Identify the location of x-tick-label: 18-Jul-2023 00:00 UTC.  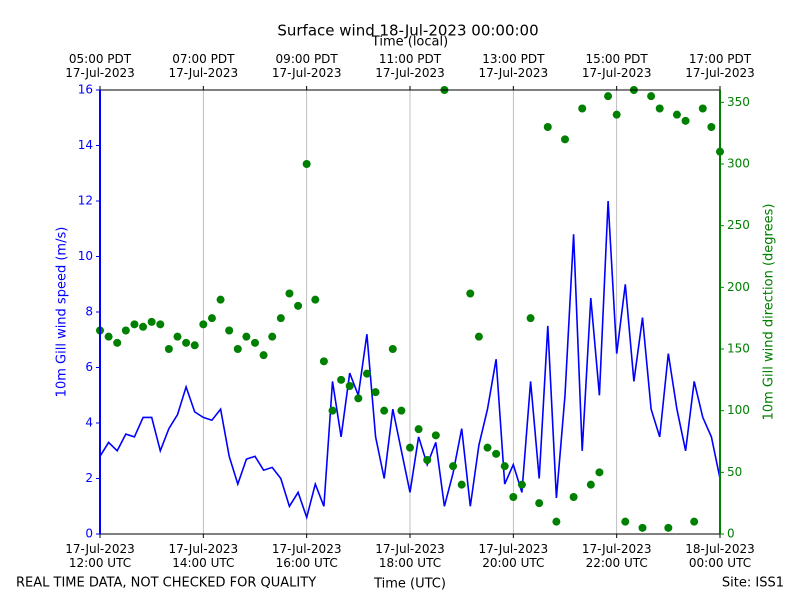
(720, 556).